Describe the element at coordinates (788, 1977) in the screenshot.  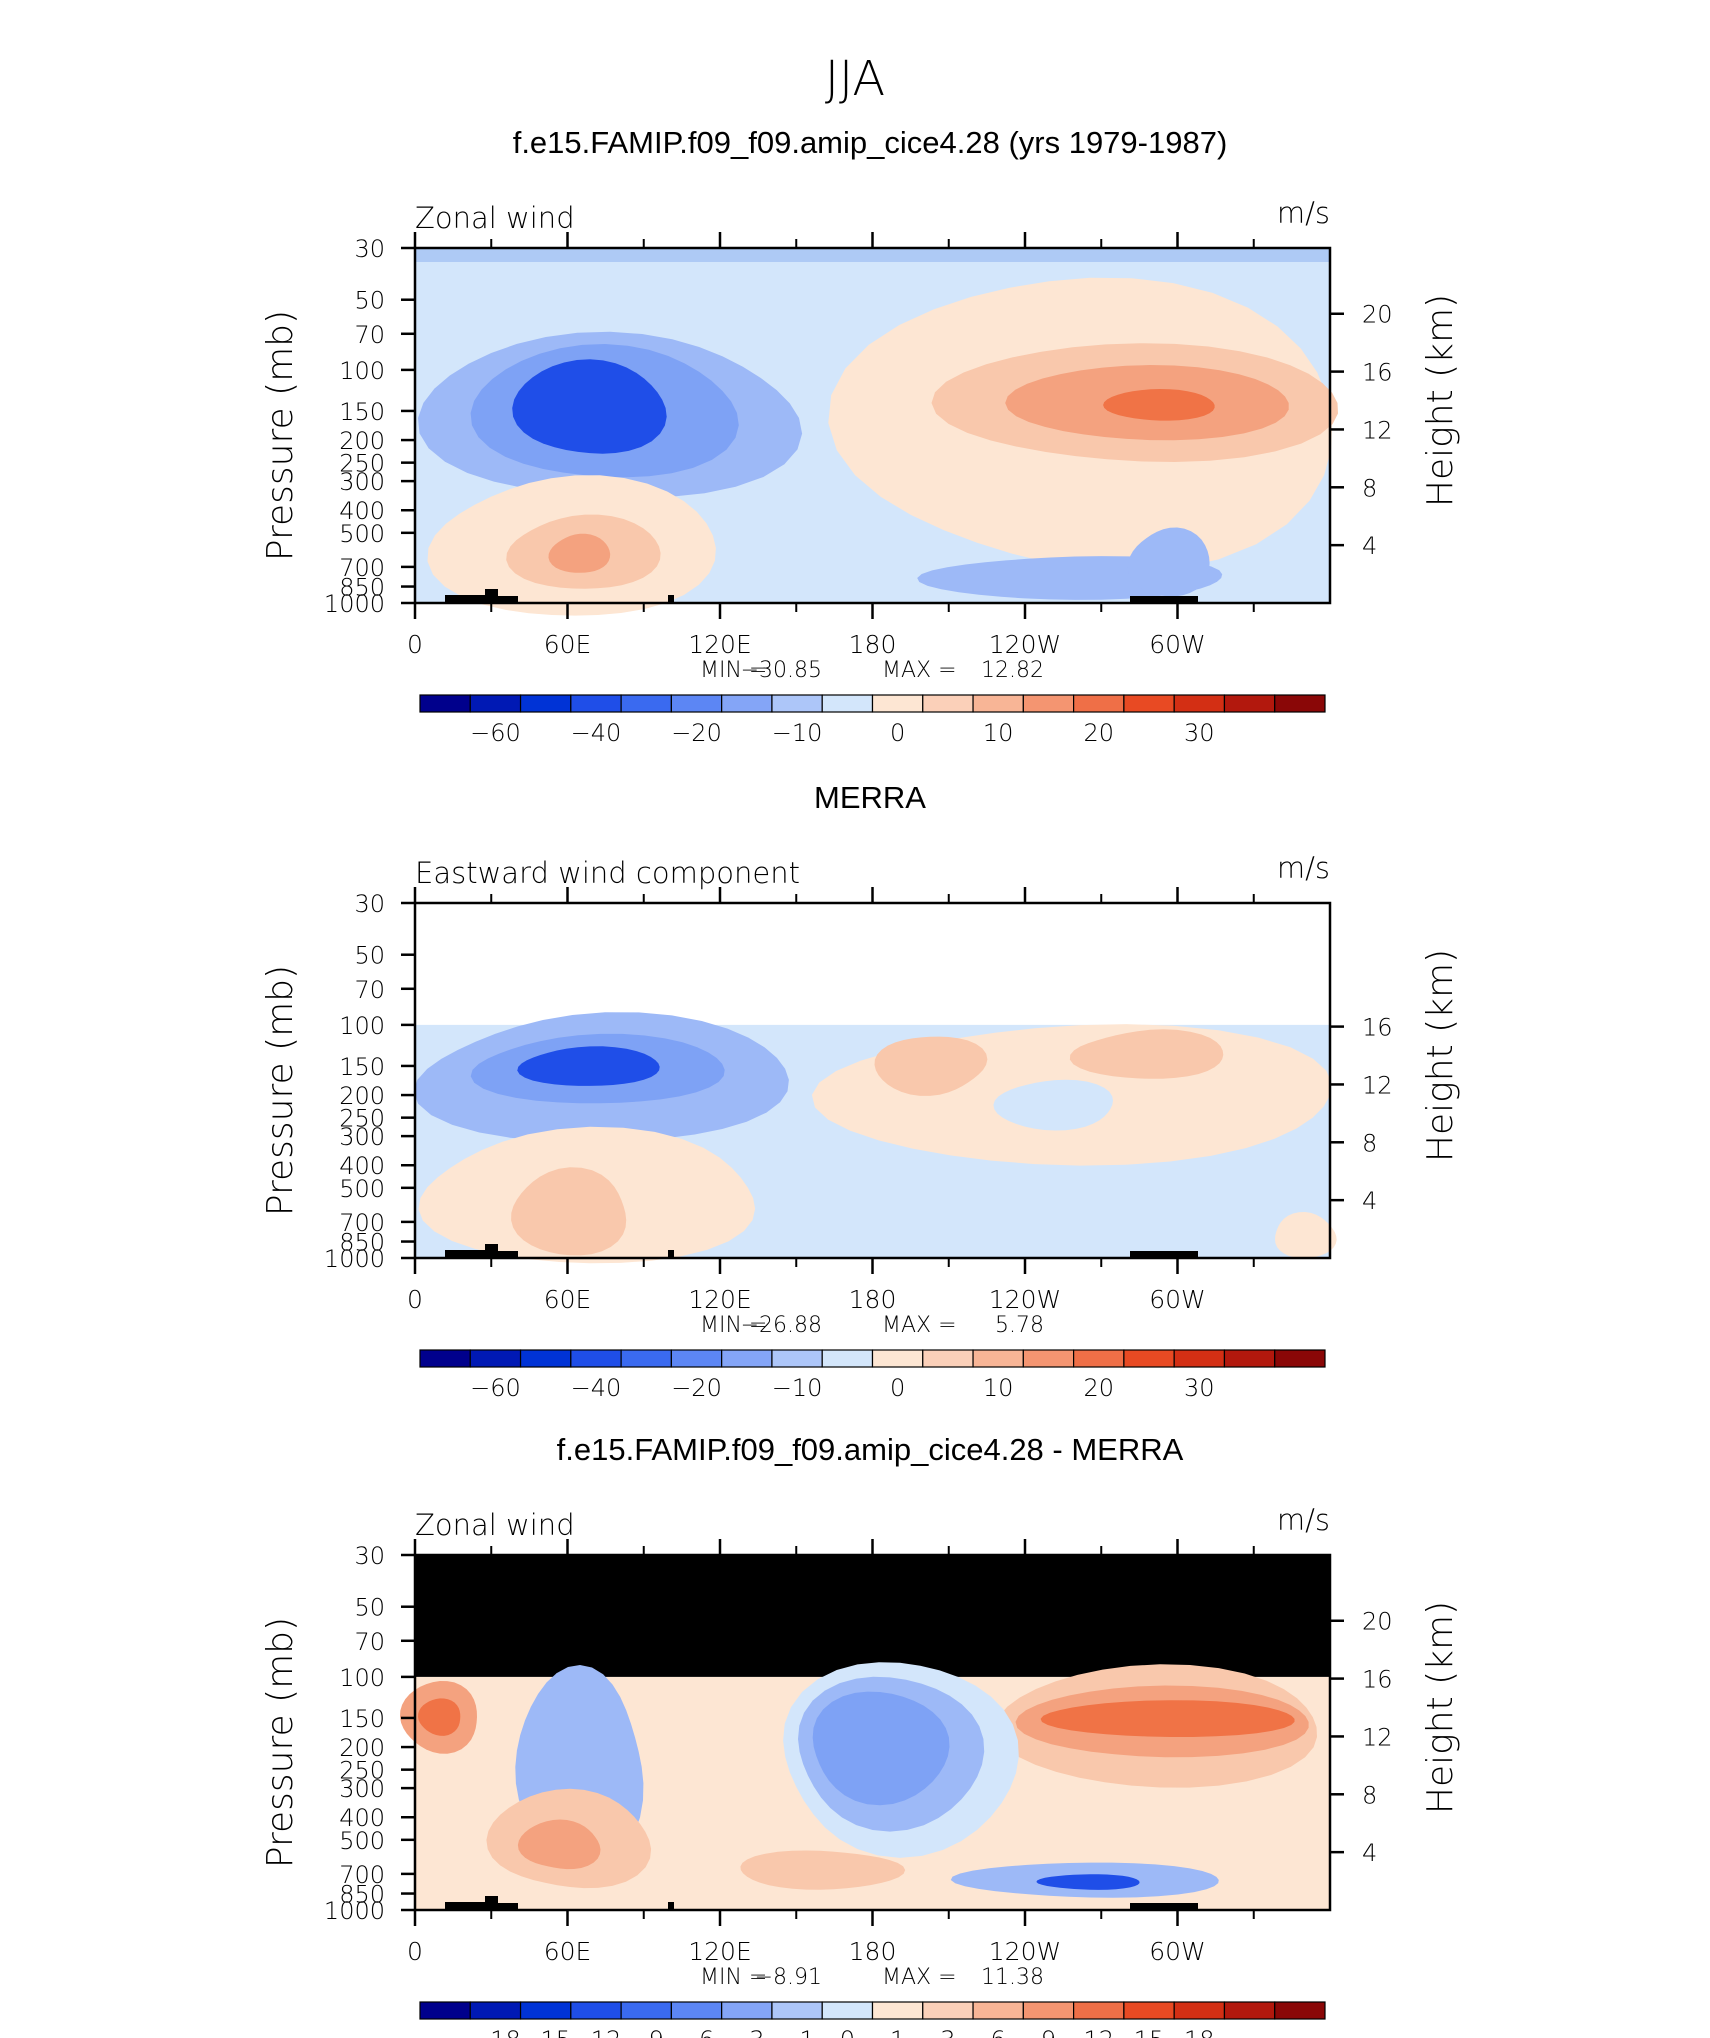
I see `stat-min-value: −8.91` at that location.